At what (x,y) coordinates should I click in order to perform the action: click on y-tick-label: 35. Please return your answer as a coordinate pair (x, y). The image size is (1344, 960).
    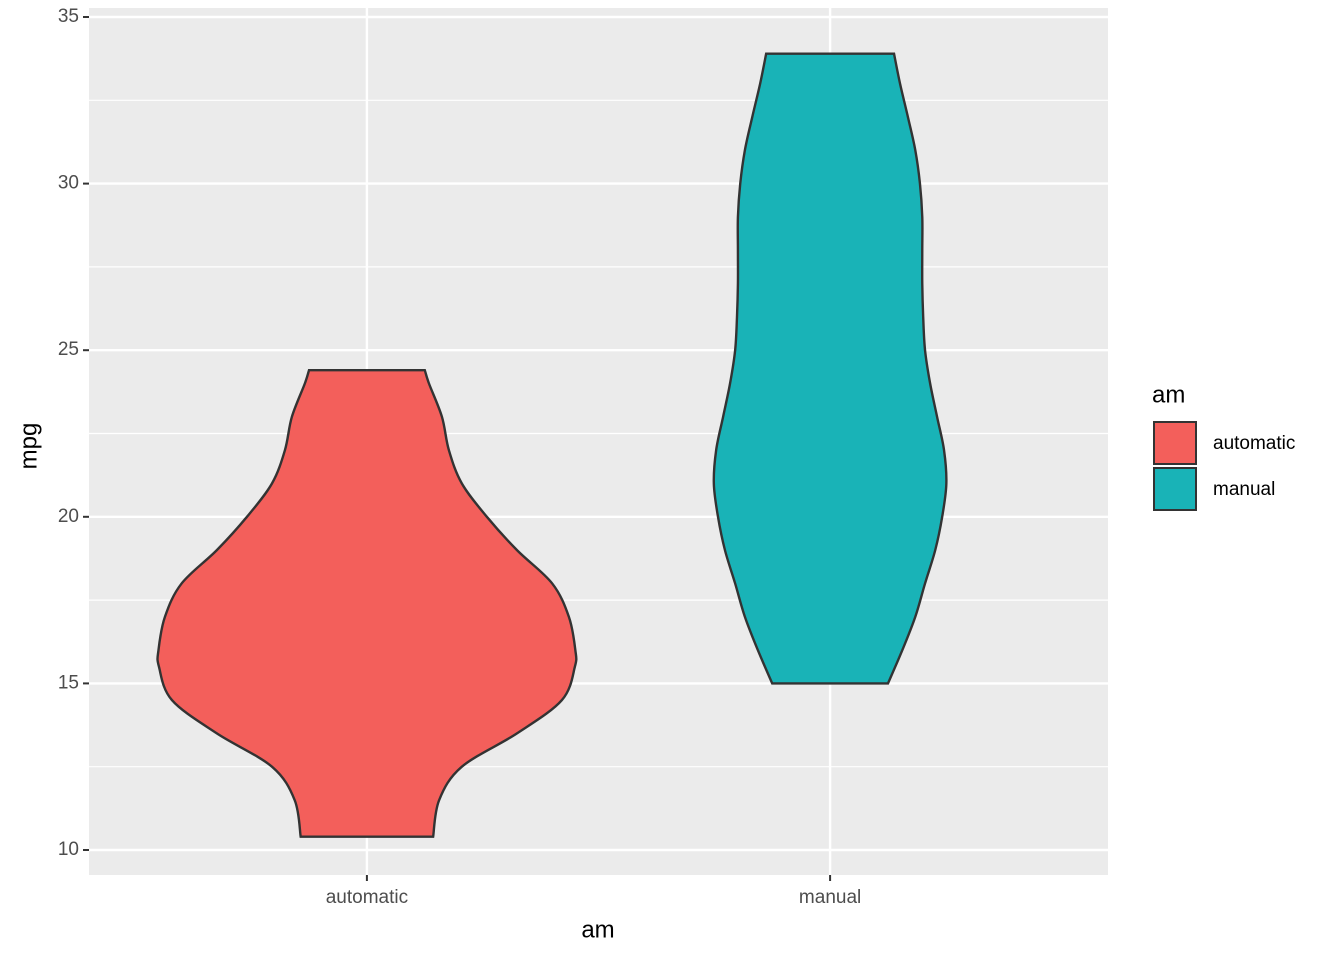
    Looking at the image, I should click on (68, 16).